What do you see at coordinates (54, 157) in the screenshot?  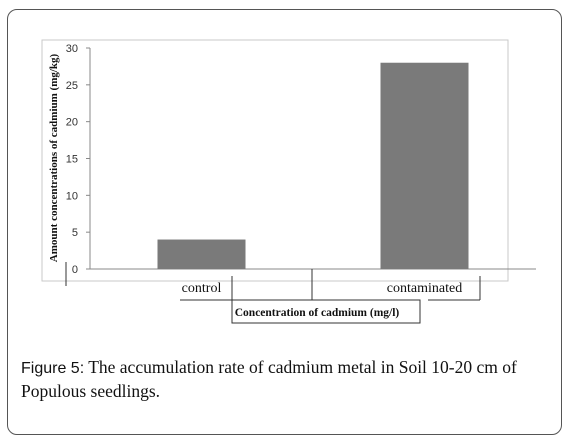 I see `y-axis-label: Amount concentrations of cadmium (mg/kg)` at bounding box center [54, 157].